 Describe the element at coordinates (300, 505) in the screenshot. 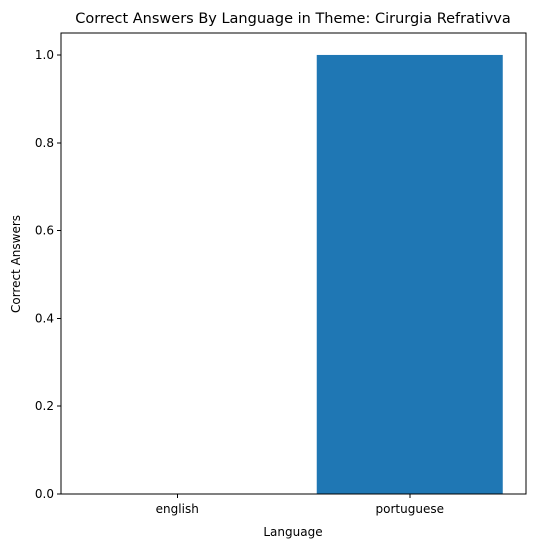

I see `x-axis-ticks: english portuguese` at that location.